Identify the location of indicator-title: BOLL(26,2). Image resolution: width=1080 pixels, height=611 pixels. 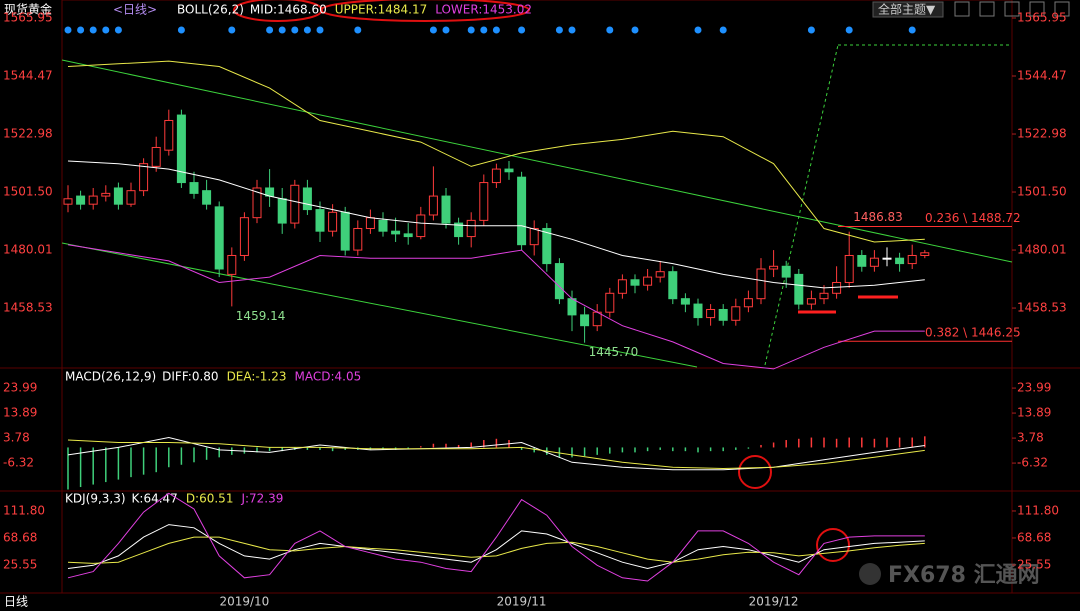
(210, 10).